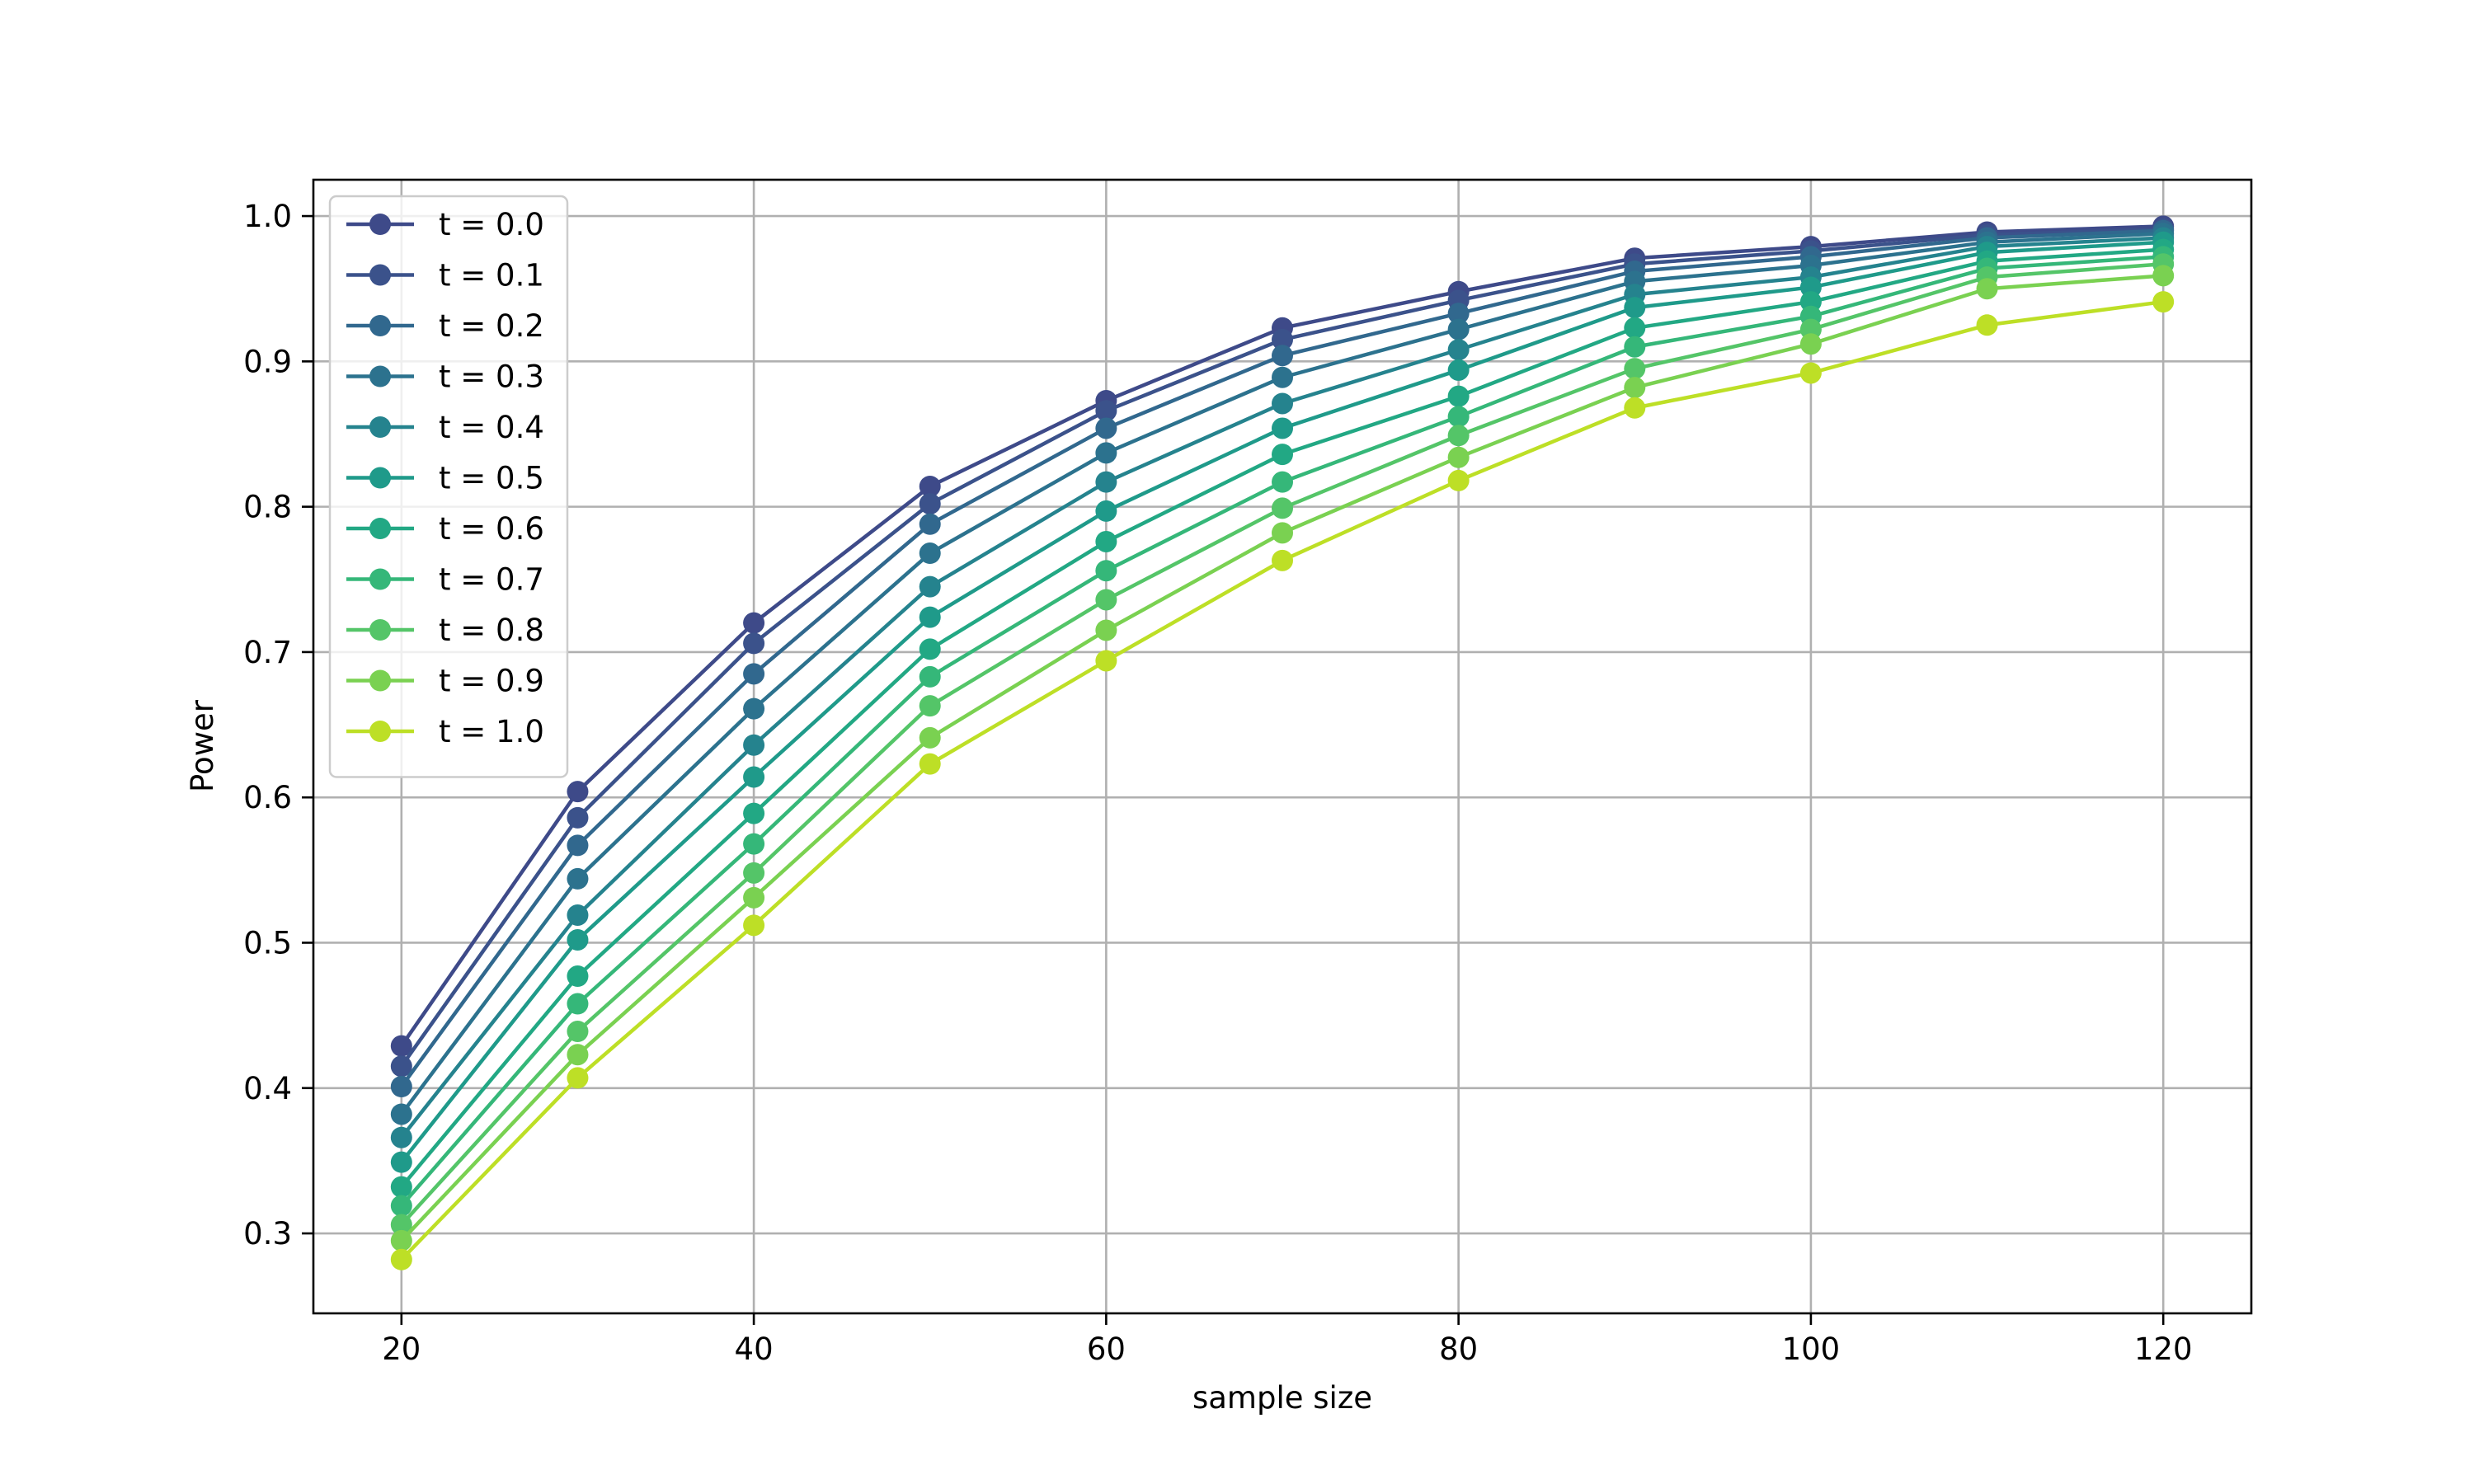 The height and width of the screenshot is (1484, 2474). Describe the element at coordinates (1458, 1349) in the screenshot. I see `x-tick-label: 80` at that location.